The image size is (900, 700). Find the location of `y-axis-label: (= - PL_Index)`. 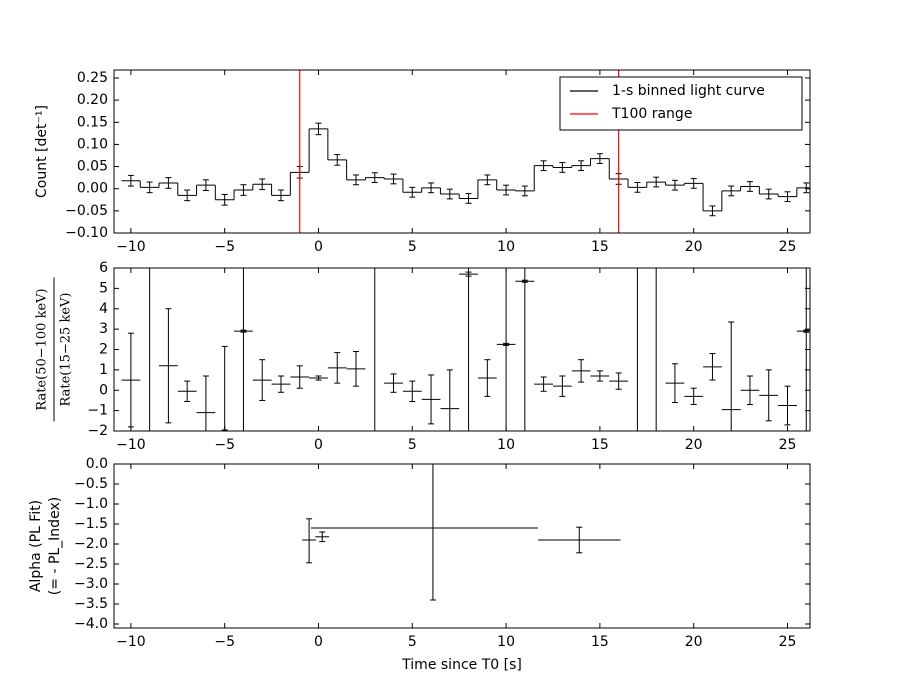

y-axis-label: (= - PL_Index) is located at coordinates (55, 546).